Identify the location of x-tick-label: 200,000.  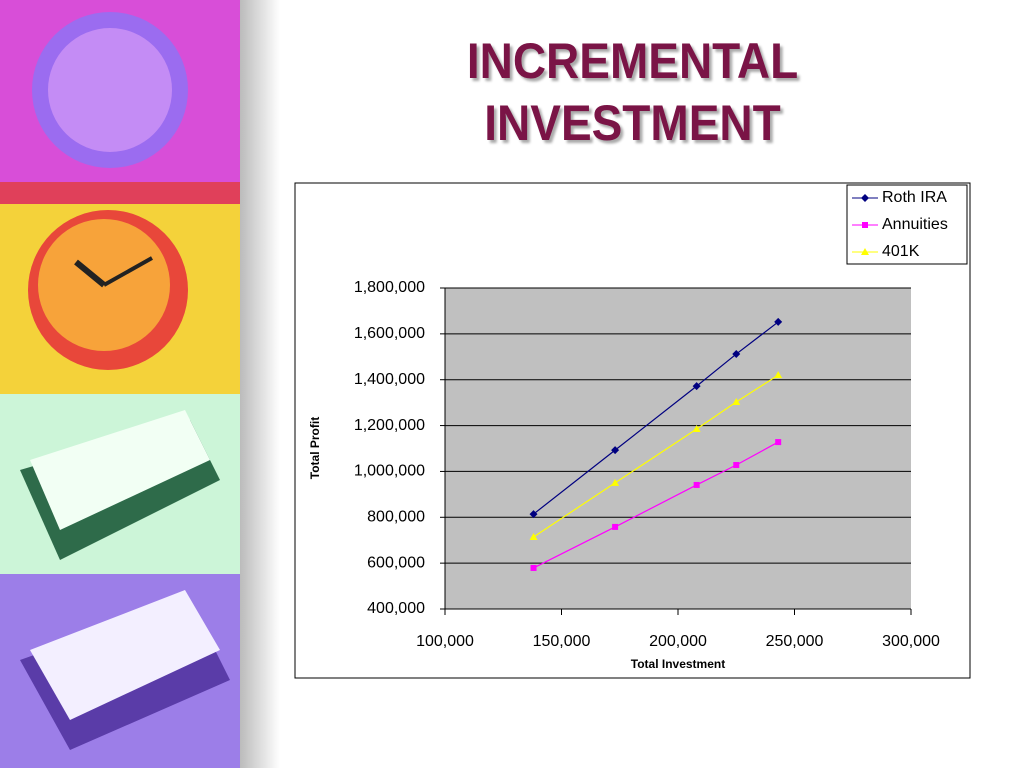
(678, 641).